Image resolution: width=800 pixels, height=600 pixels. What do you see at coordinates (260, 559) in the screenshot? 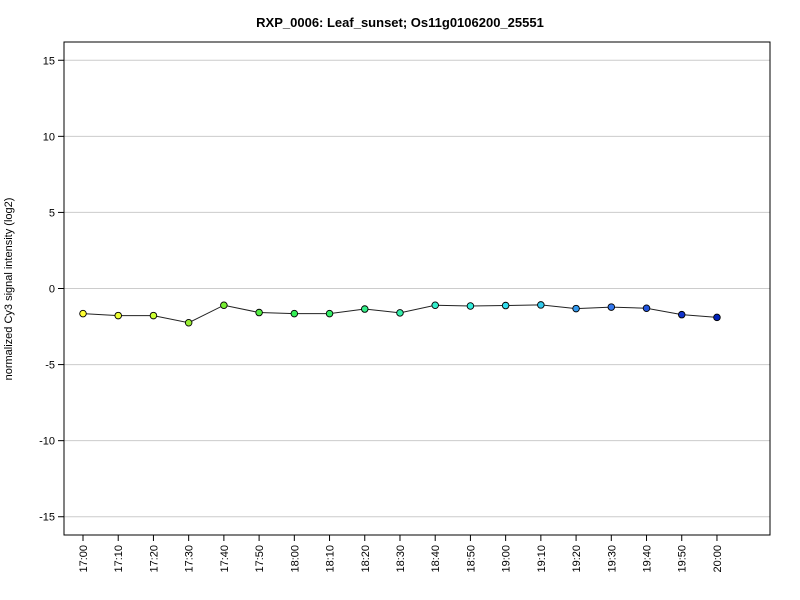
I see `x-tick-label: 17:50` at bounding box center [260, 559].